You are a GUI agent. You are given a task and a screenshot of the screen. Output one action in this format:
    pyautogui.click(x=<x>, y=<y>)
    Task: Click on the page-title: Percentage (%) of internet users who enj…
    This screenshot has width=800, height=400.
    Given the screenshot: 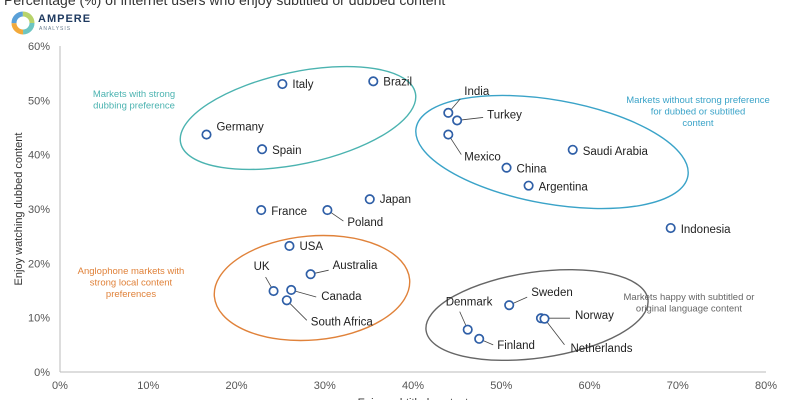 What is the action you would take?
    pyautogui.click(x=225, y=4)
    